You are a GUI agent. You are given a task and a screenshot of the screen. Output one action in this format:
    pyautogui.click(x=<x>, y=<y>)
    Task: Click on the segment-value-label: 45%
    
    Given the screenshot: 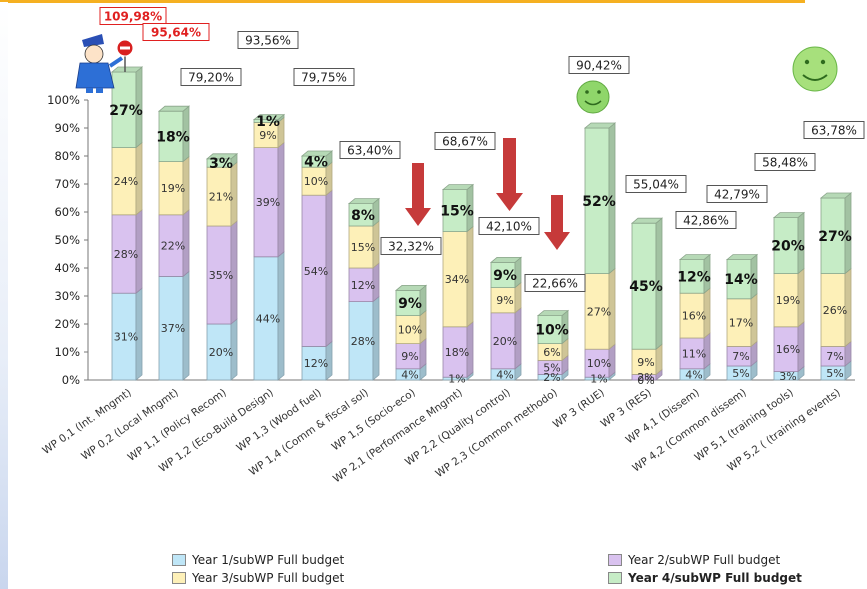 What is the action you would take?
    pyautogui.click(x=646, y=287)
    